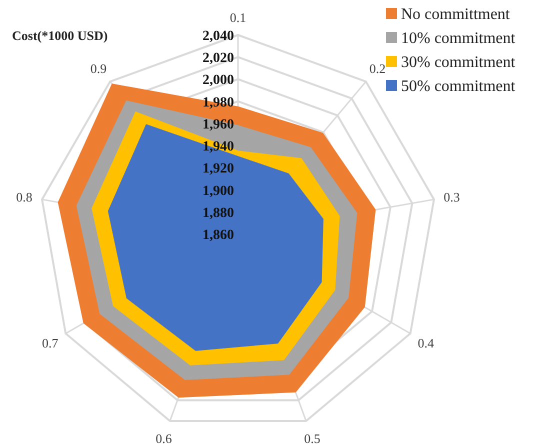 This screenshot has height=444, width=538. Describe the element at coordinates (218, 80) in the screenshot. I see `y-tick-label: 2,000` at that location.